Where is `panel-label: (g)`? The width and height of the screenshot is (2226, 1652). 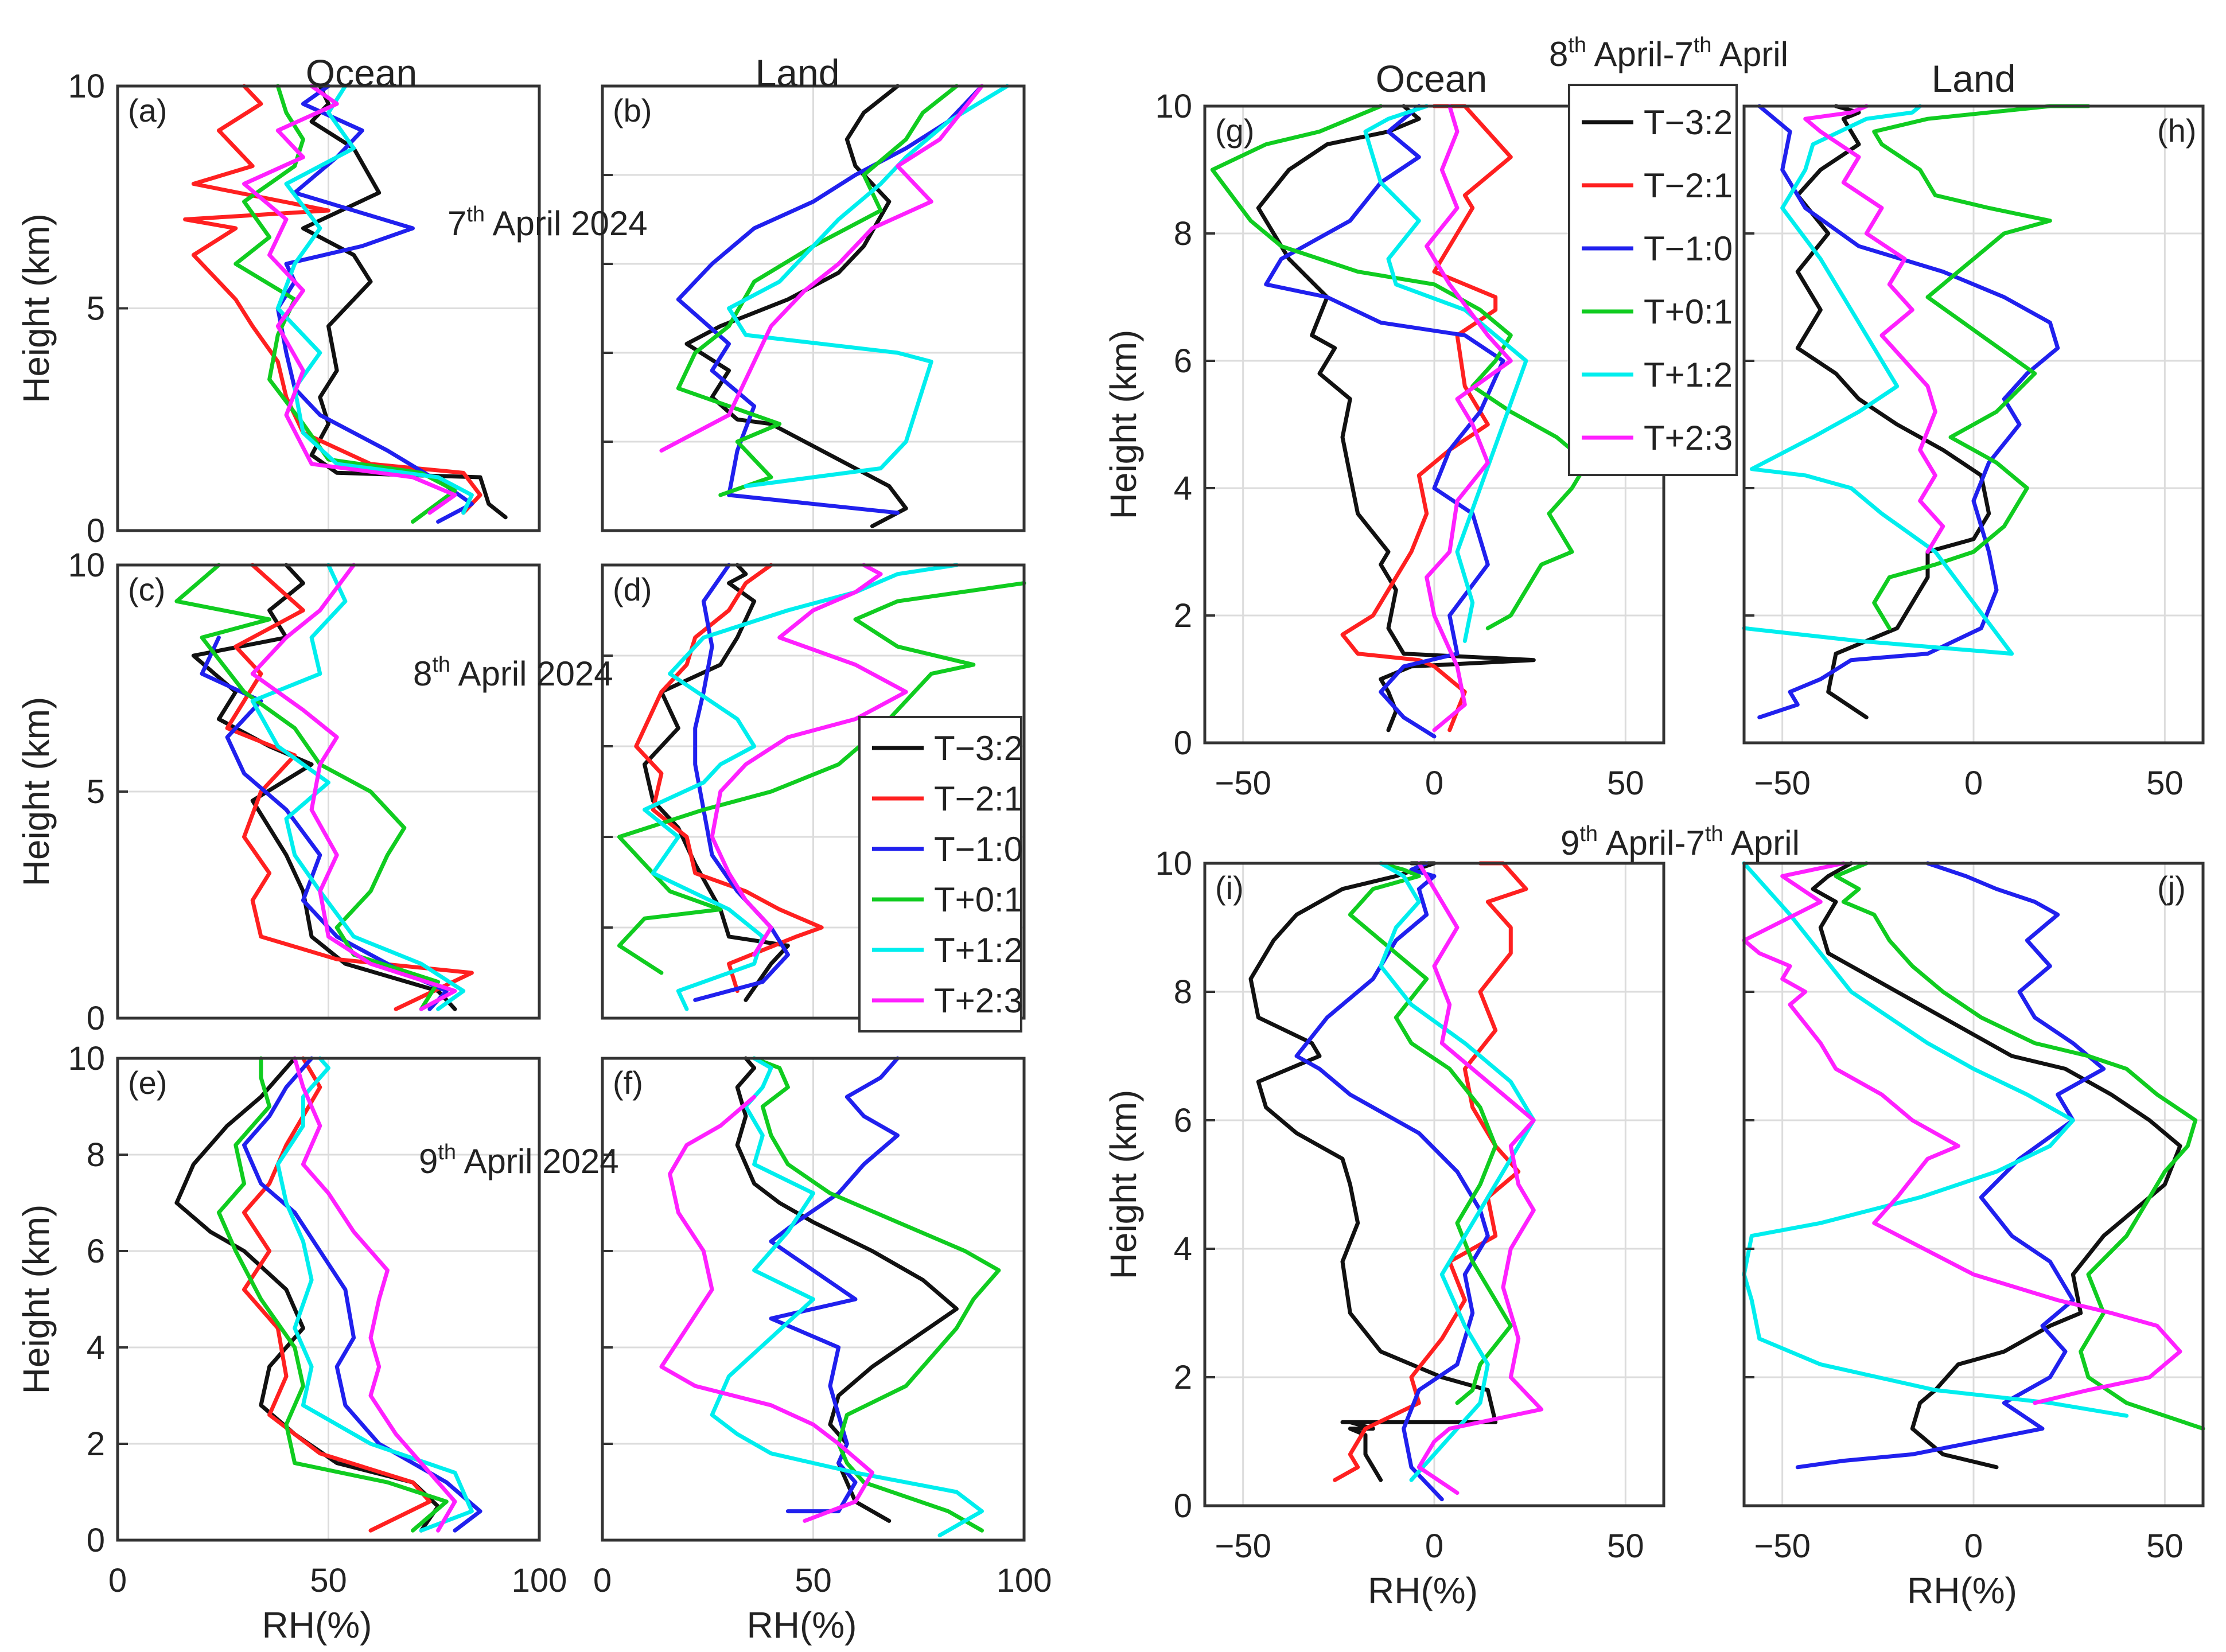
panel-label: (g) is located at coordinates (1234, 130).